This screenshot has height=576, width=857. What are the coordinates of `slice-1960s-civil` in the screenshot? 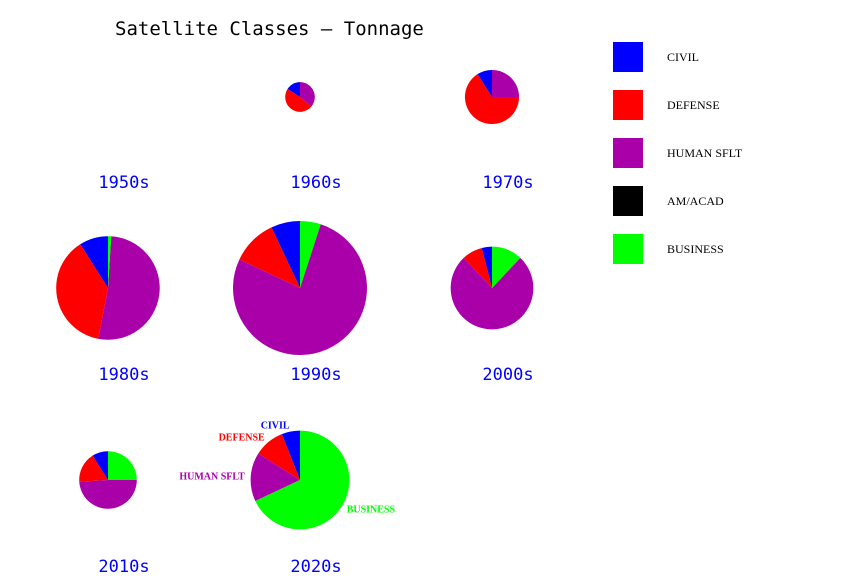 It's located at (293, 89).